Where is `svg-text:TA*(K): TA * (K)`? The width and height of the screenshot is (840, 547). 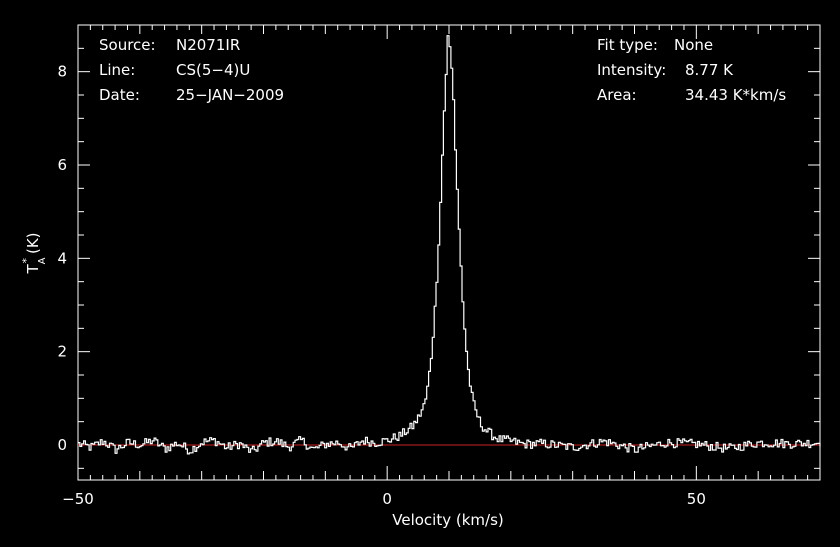 svg-text:TA*(K): TA * (K) is located at coordinates (34, 253).